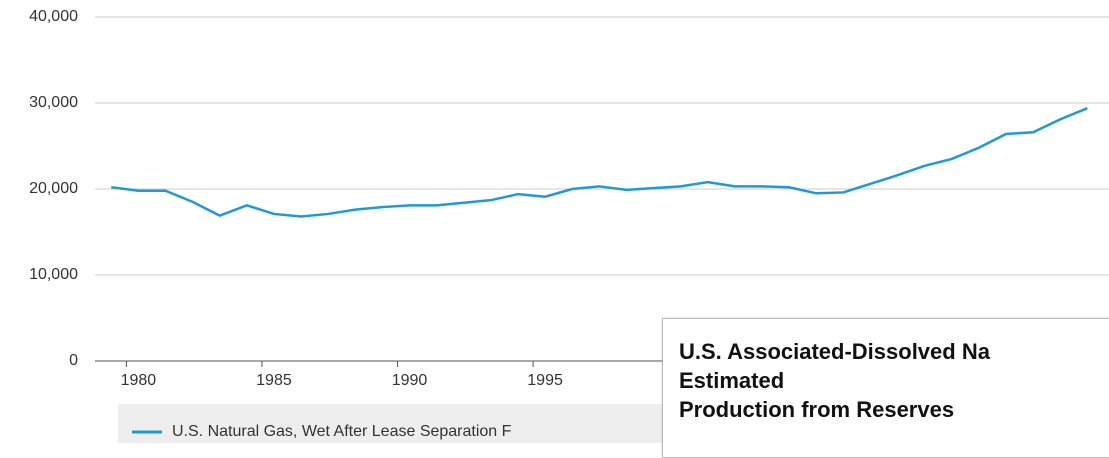  Describe the element at coordinates (410, 380) in the screenshot. I see `x-tick-label: 1990` at that location.